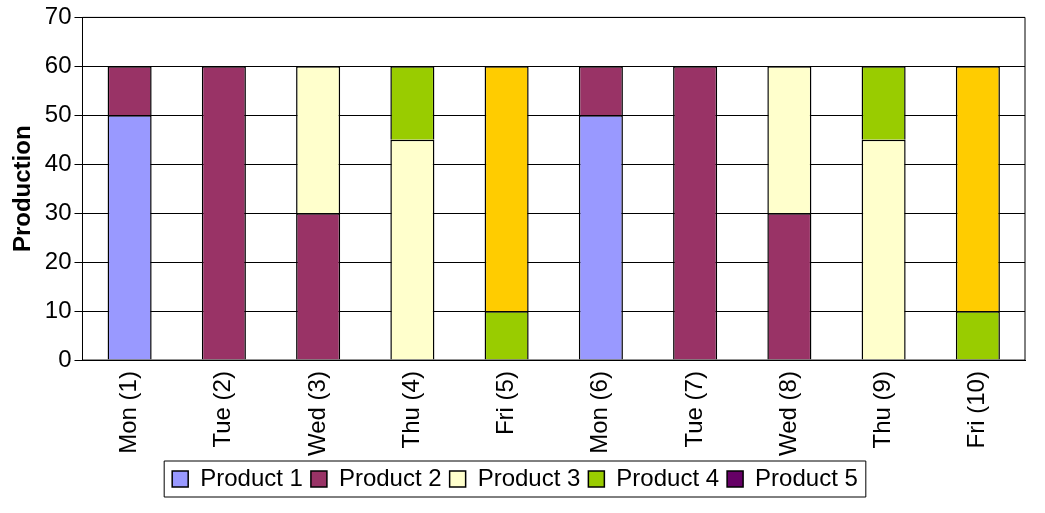 This screenshot has height=513, width=1045. Describe the element at coordinates (668, 477) in the screenshot. I see `legend-label: Product 4` at that location.